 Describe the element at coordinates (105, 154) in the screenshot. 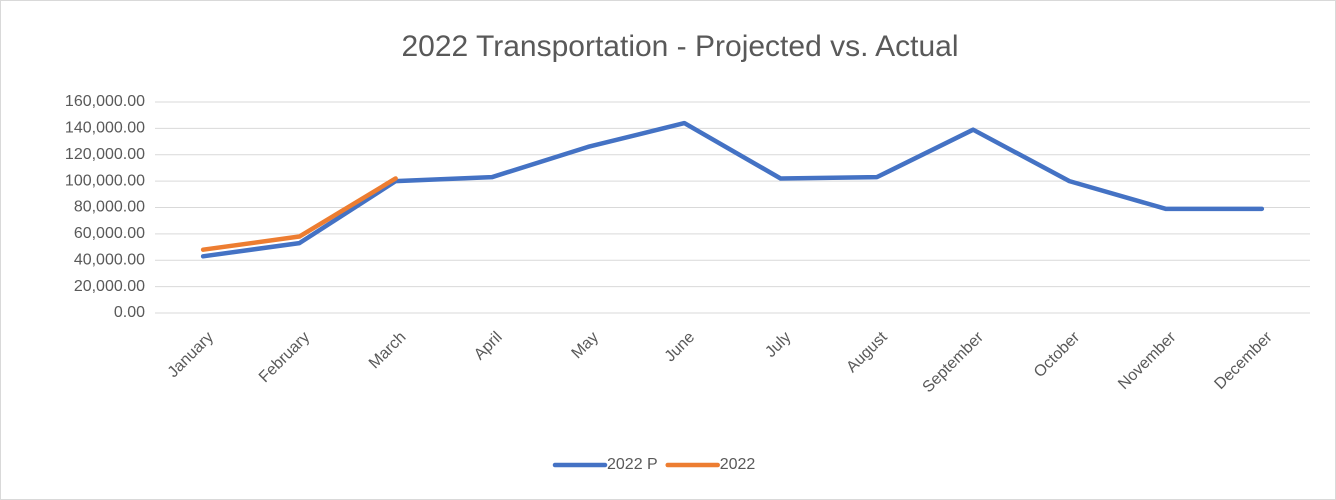

I see `y-tick-label: 120,000.00` at that location.